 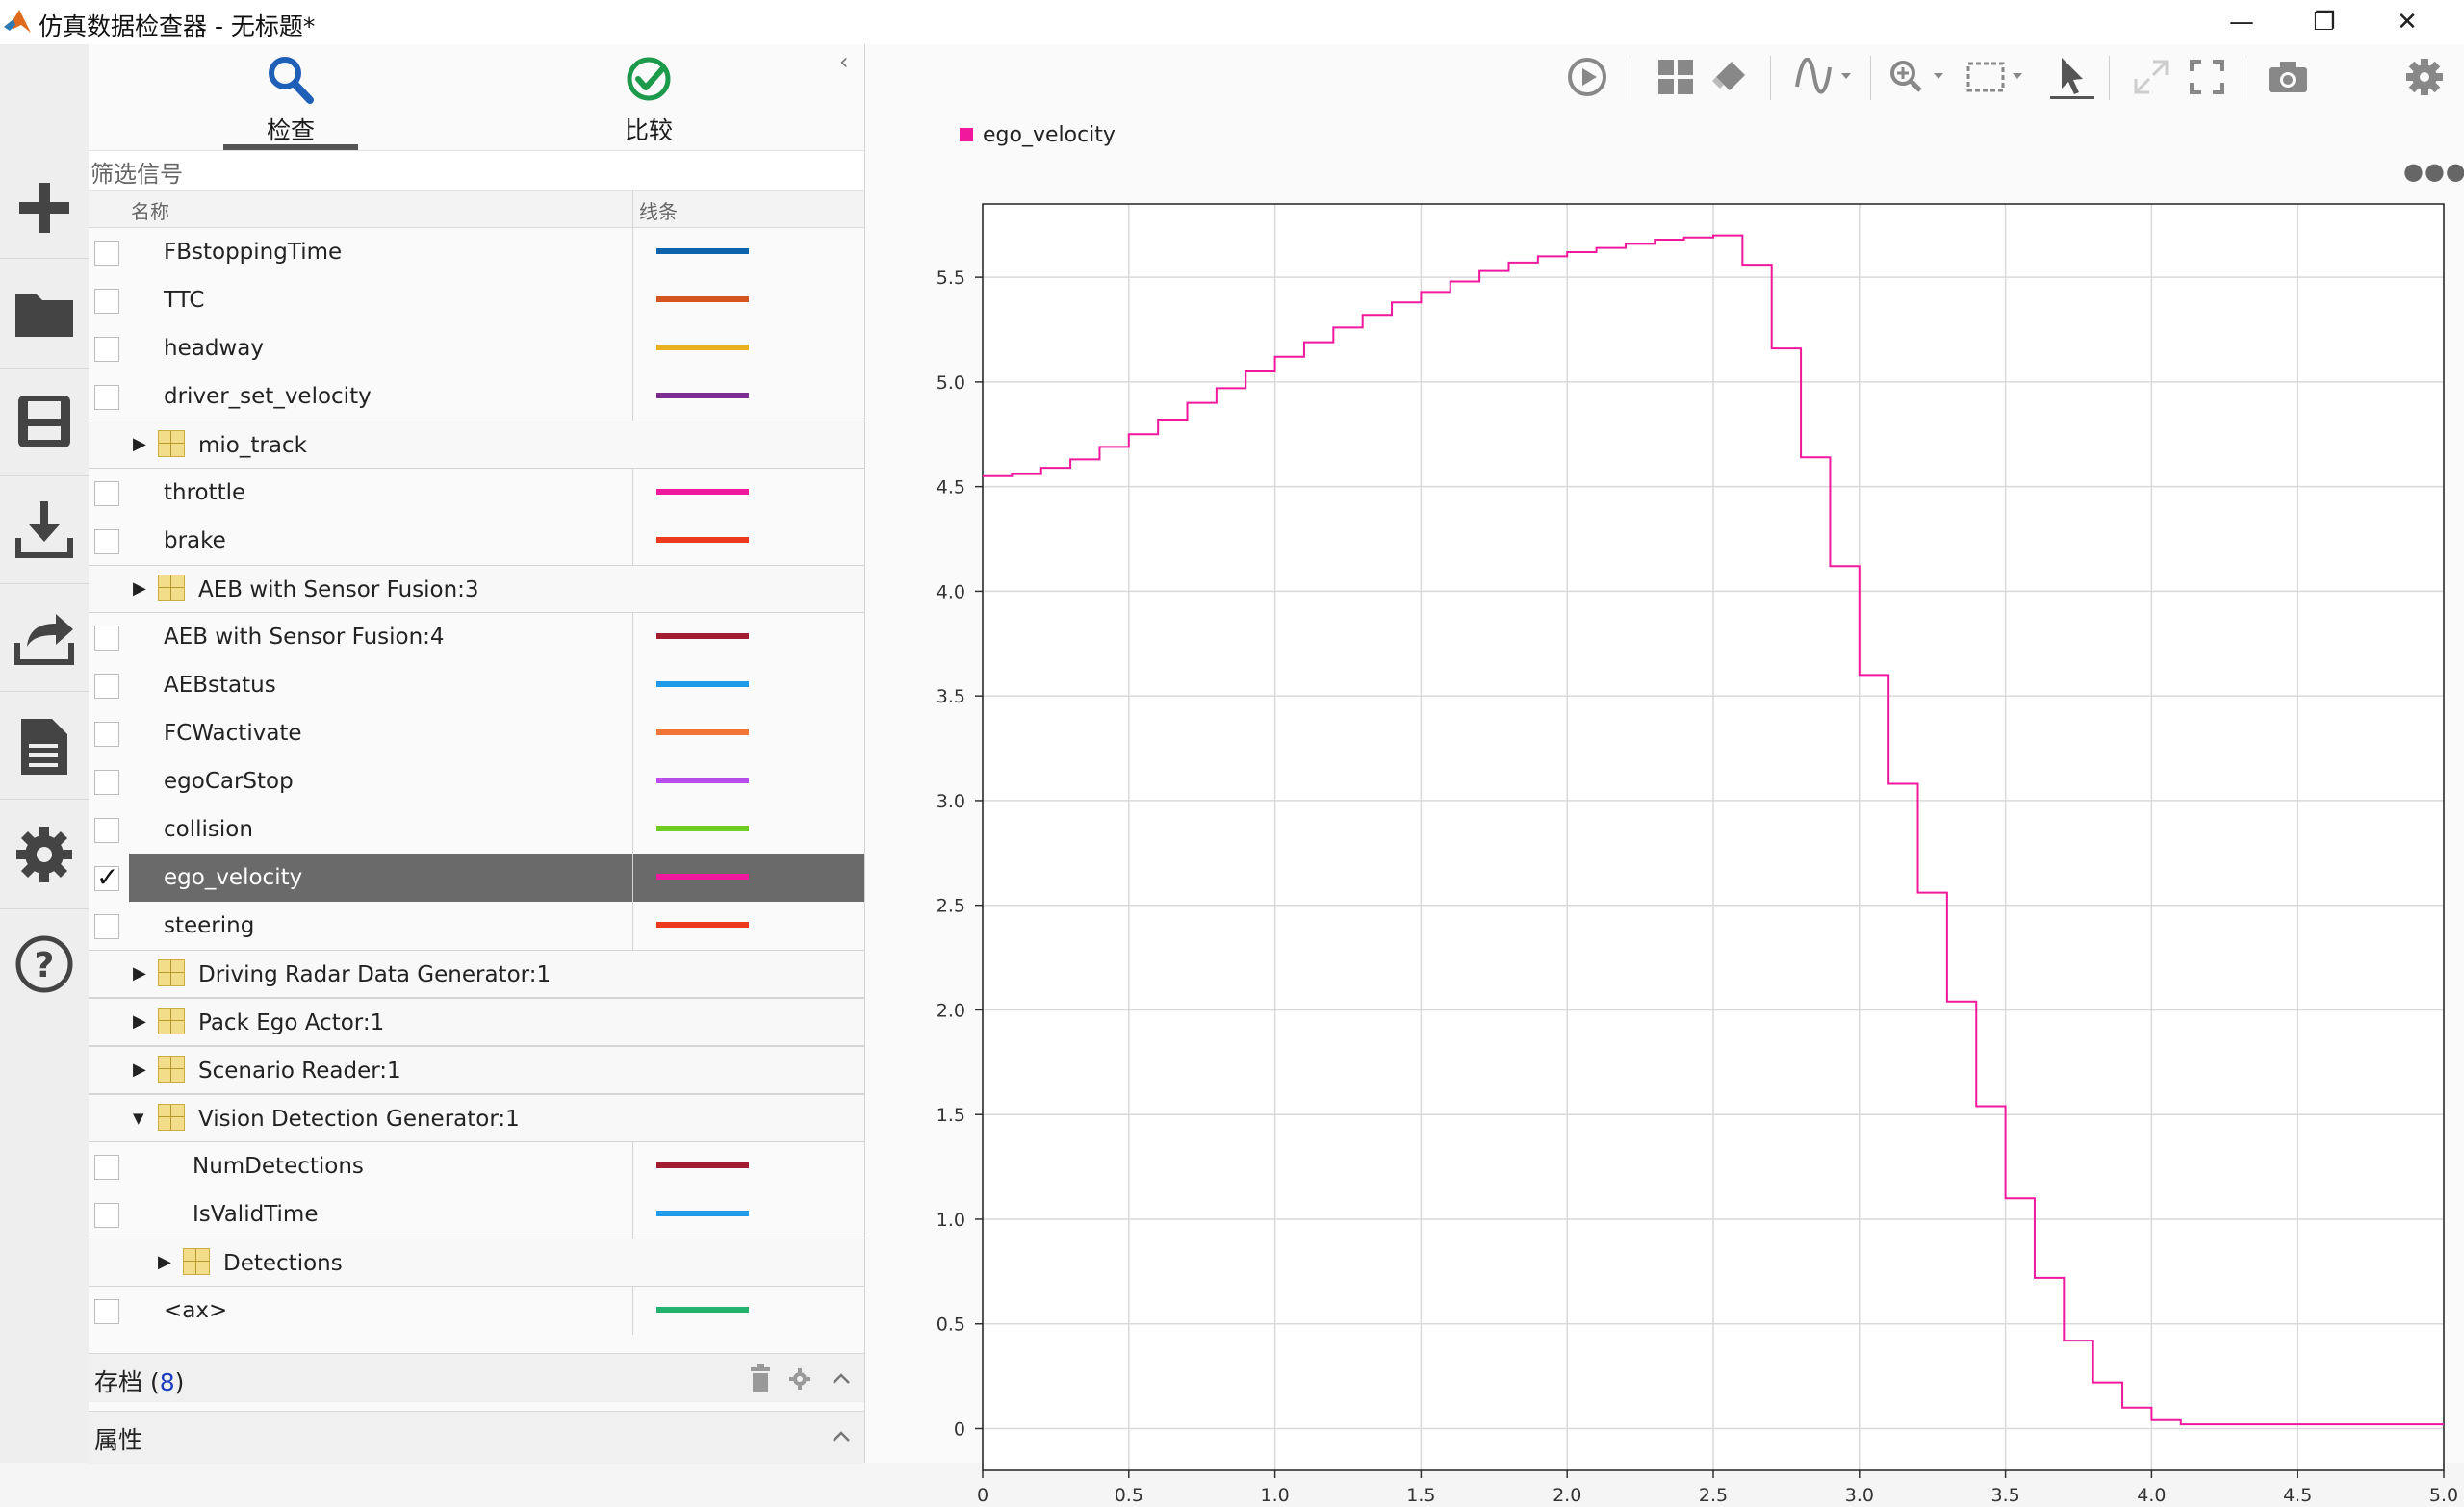 What do you see at coordinates (44, 638) in the screenshot?
I see `export-button` at bounding box center [44, 638].